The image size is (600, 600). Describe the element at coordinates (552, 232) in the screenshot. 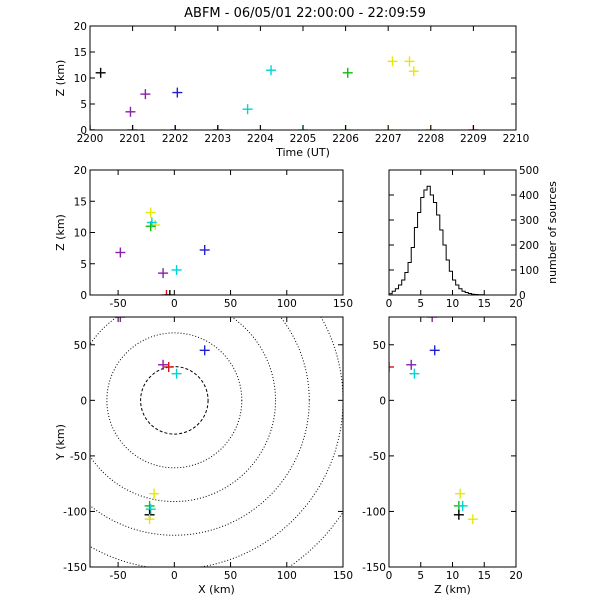

I see `y-axis-title: number of sources` at that location.